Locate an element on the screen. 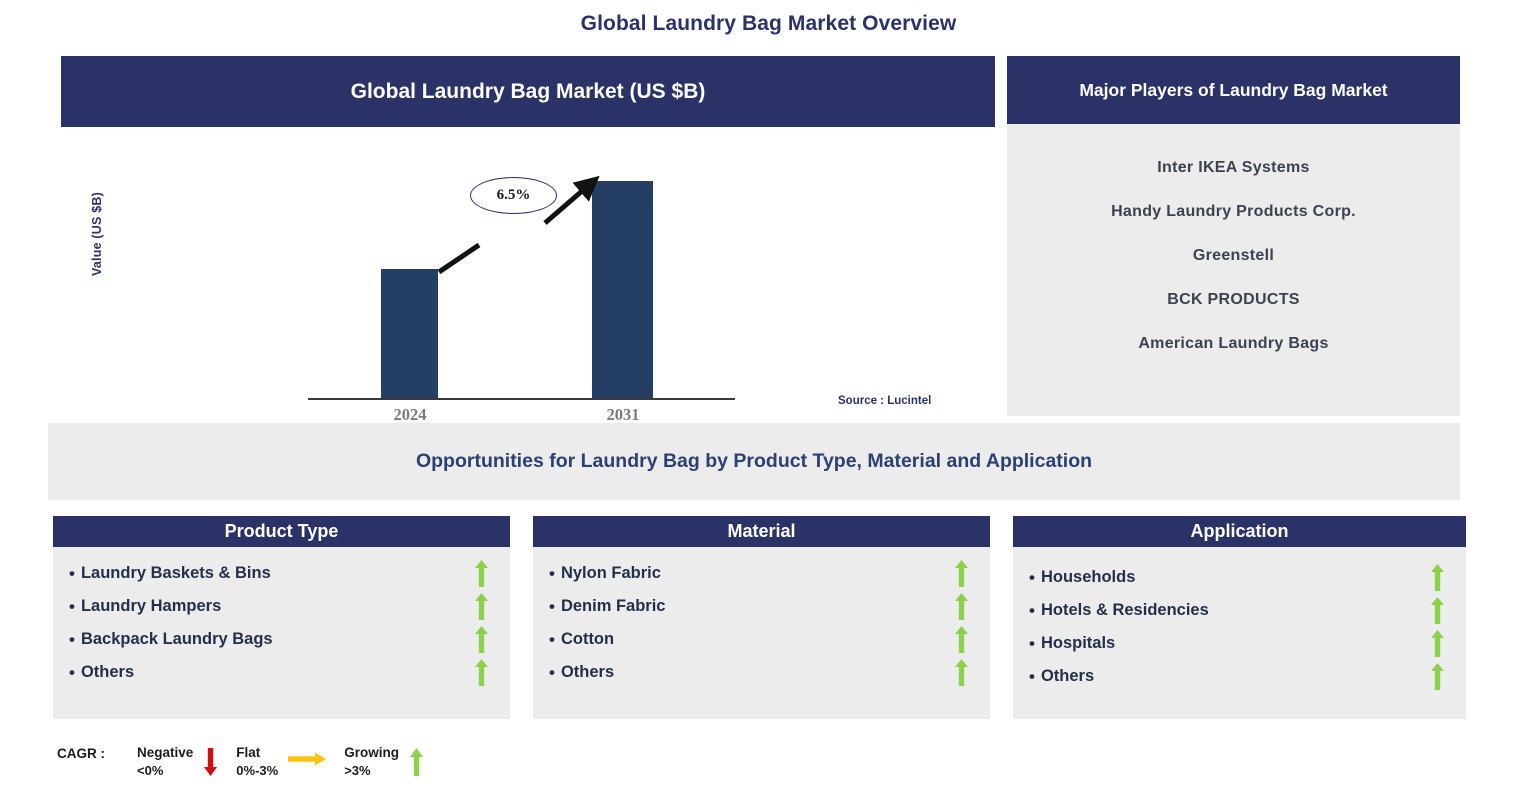  list-item: • Backpack Laundry Bags is located at coordinates (281, 639).